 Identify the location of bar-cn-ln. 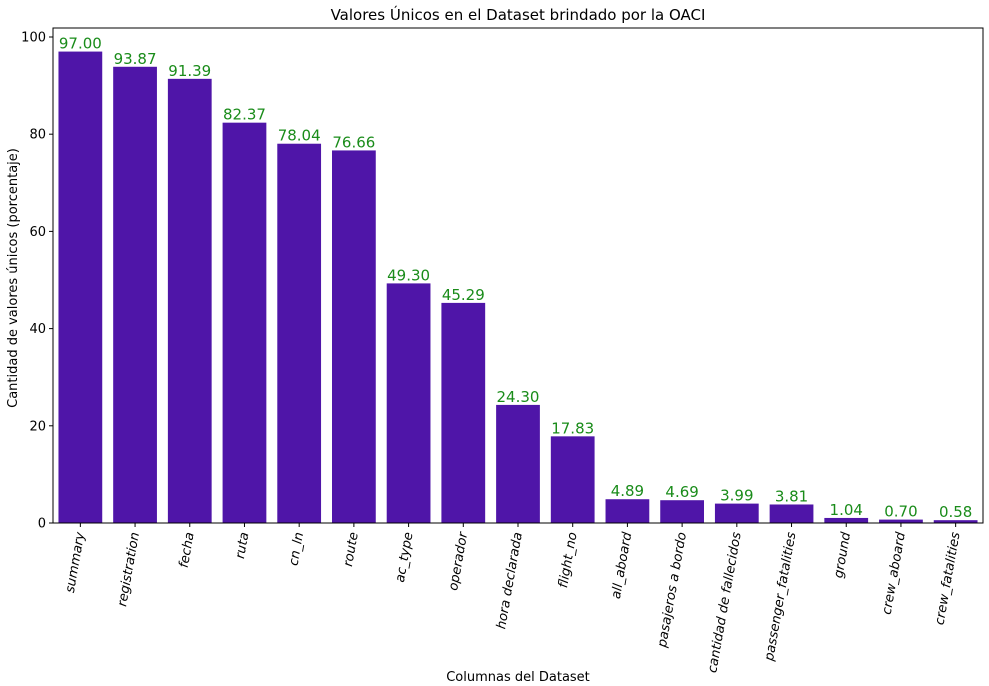
(299, 333).